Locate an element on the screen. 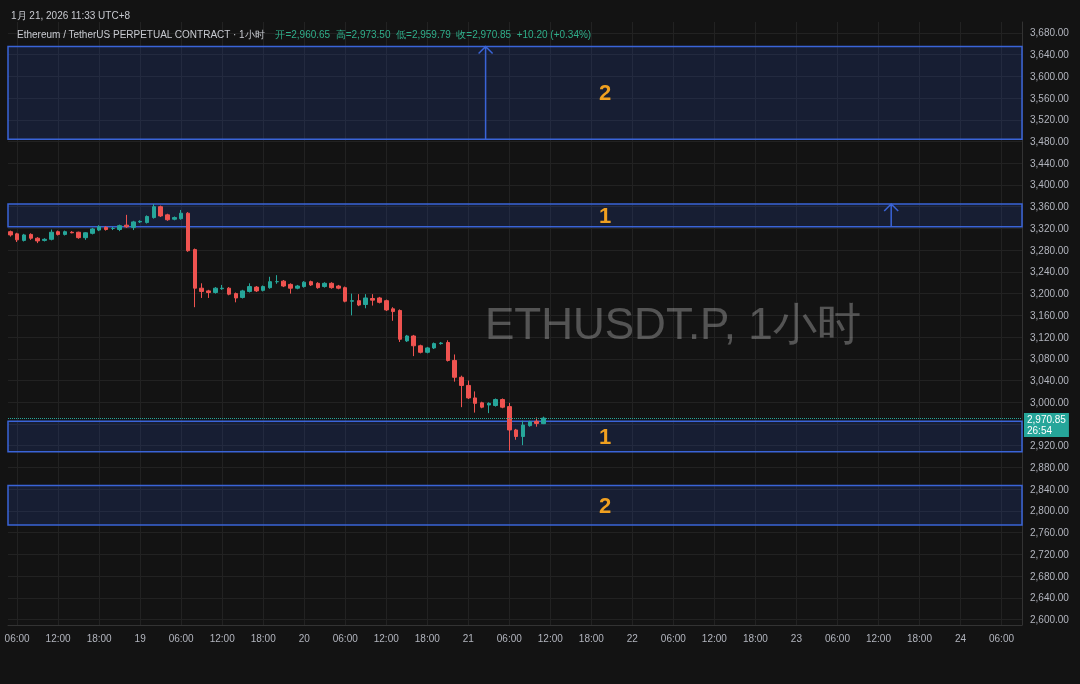 This screenshot has height=684, width=1080. y-tick-label: 3,200.00 is located at coordinates (1050, 294).